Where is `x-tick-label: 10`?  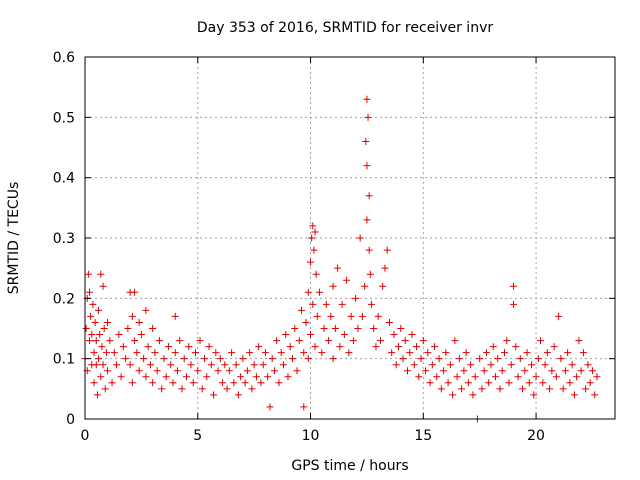
x-tick-label: 10 is located at coordinates (311, 436).